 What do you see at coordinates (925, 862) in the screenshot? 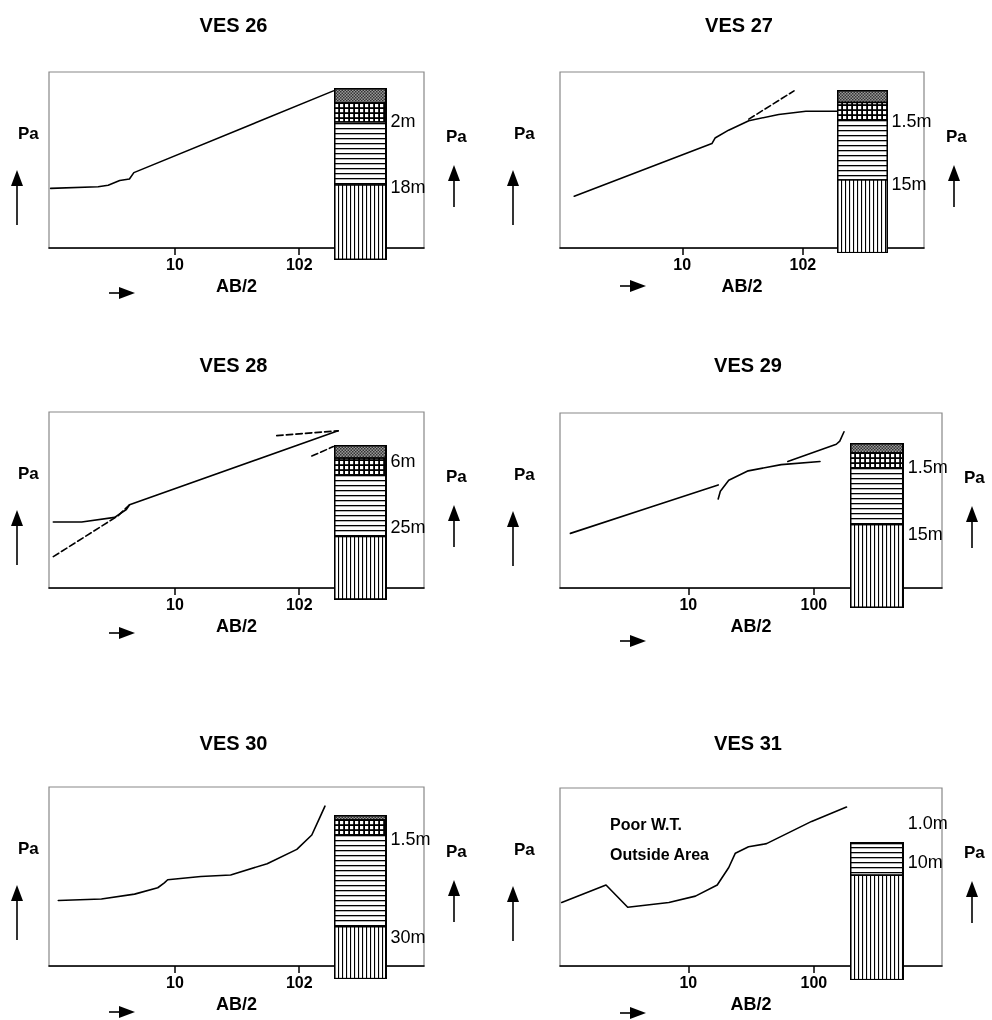
I see `annotation: 10m` at bounding box center [925, 862].